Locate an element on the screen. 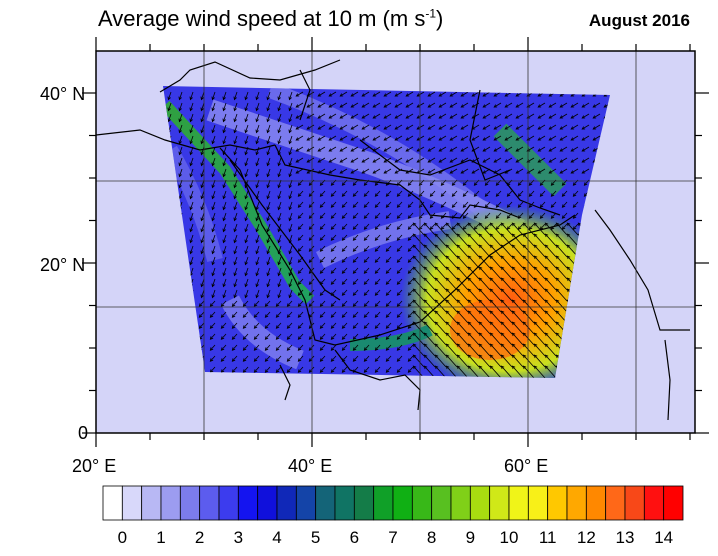 The height and width of the screenshot is (556, 718). colorbar-label: 3 is located at coordinates (238, 537).